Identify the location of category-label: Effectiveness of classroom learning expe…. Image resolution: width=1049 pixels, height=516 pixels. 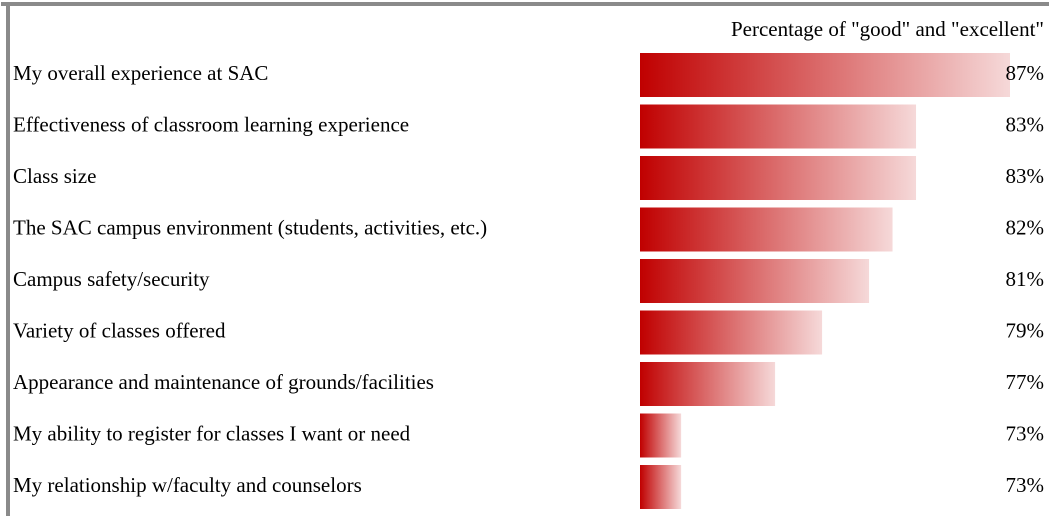
(211, 124).